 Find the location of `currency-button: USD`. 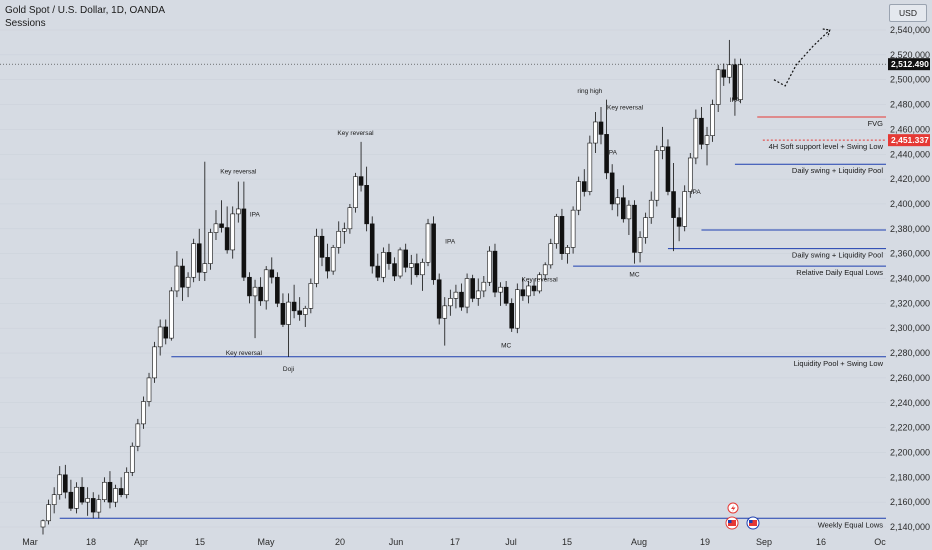

currency-button: USD is located at coordinates (908, 13).